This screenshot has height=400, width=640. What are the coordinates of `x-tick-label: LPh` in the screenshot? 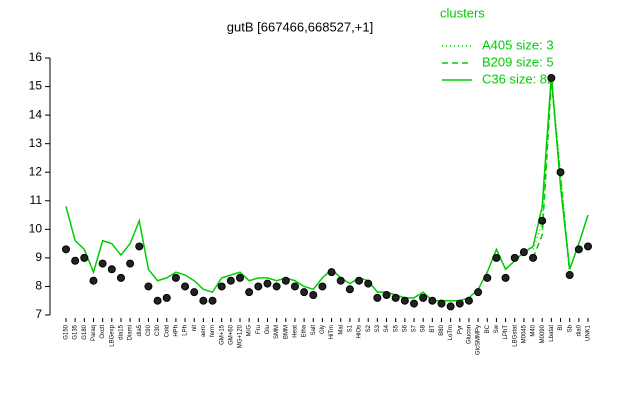 It's located at (186, 330).